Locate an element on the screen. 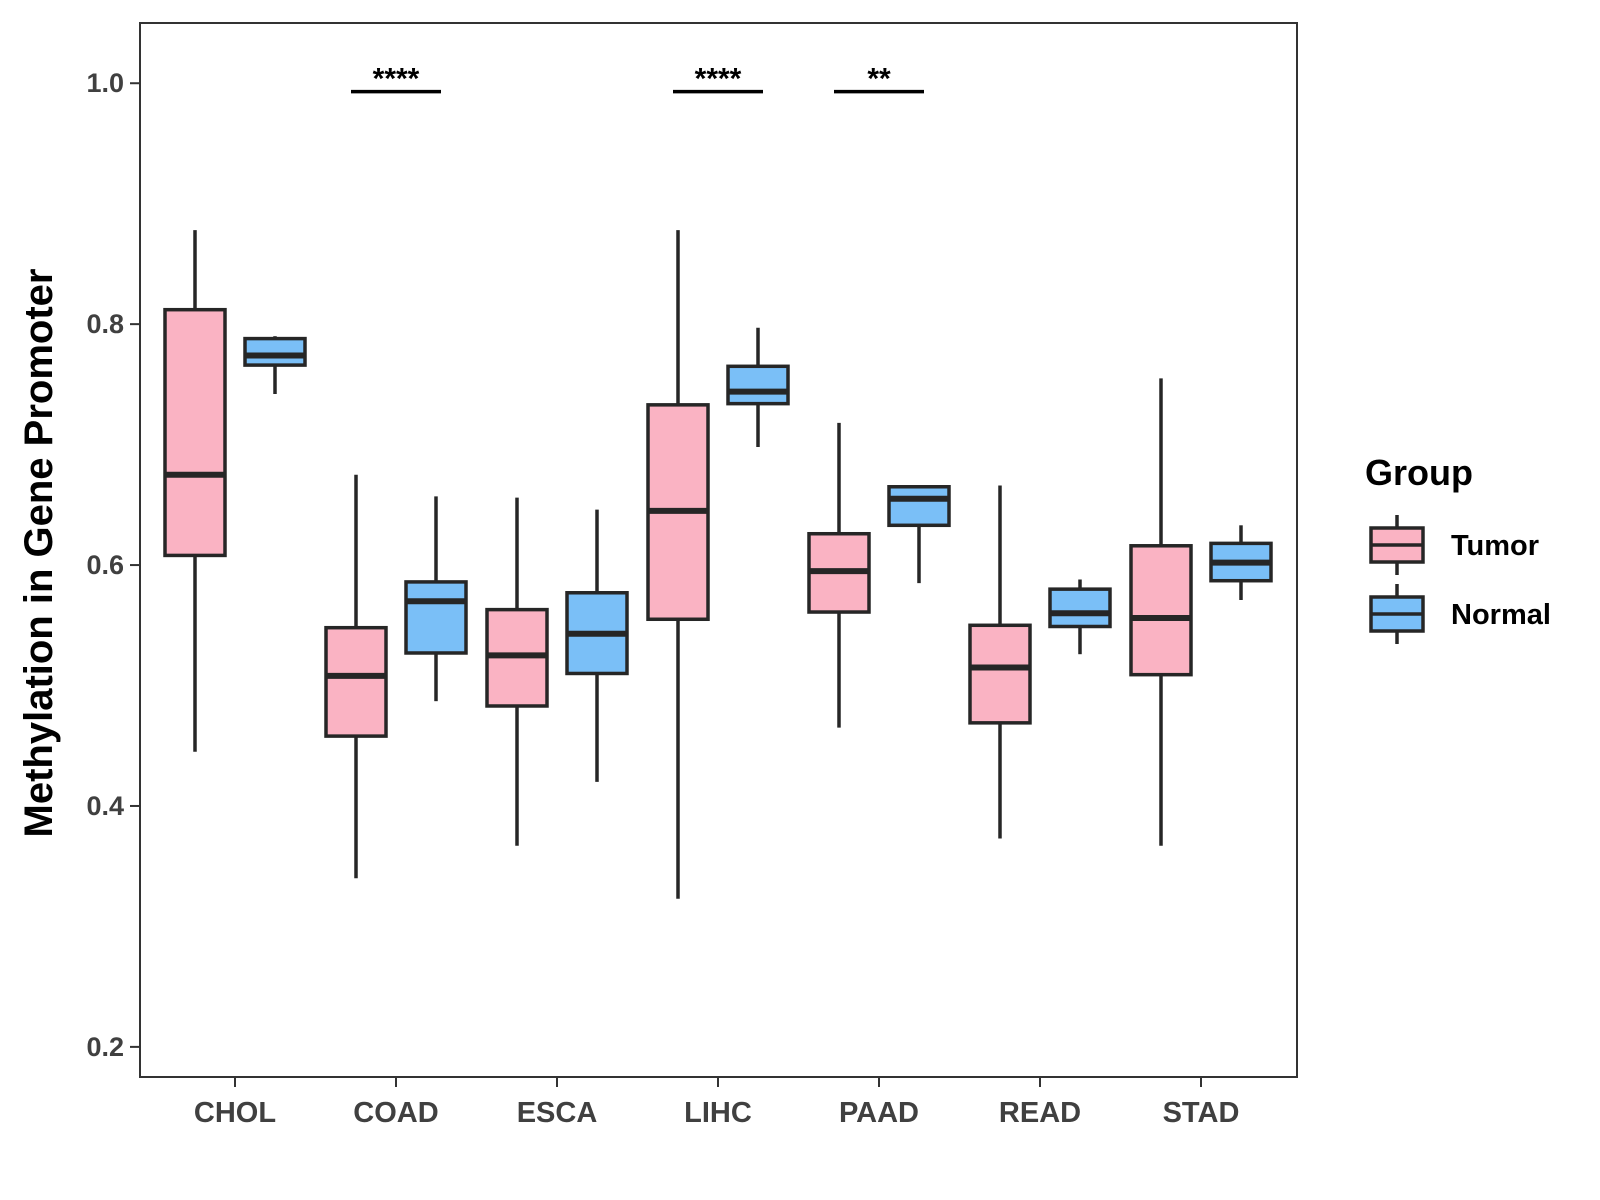 The image size is (1600, 1200). y-axis: 0.2 0.4 0.6 0.8 1.0 is located at coordinates (113, 565).